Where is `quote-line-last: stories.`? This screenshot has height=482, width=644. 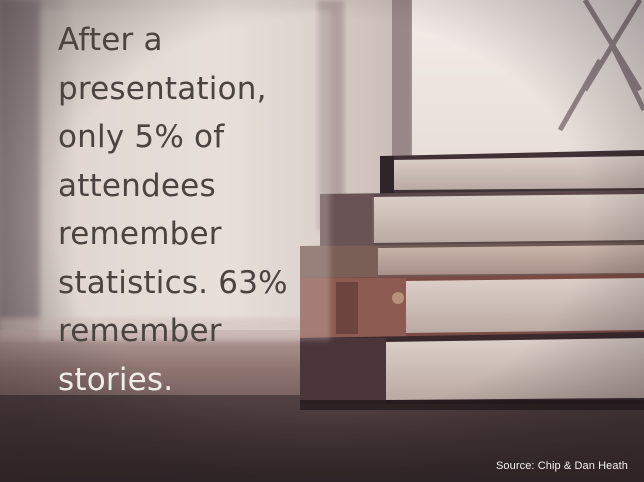 quote-line-last: stories. is located at coordinates (116, 379).